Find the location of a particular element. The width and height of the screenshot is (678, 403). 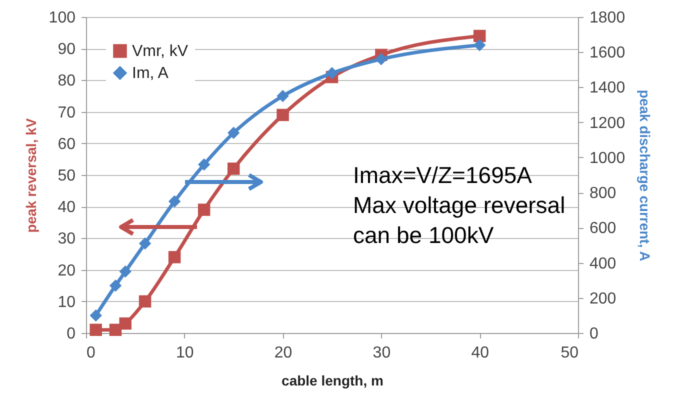

y2-tick-label: 800 is located at coordinates (603, 193).